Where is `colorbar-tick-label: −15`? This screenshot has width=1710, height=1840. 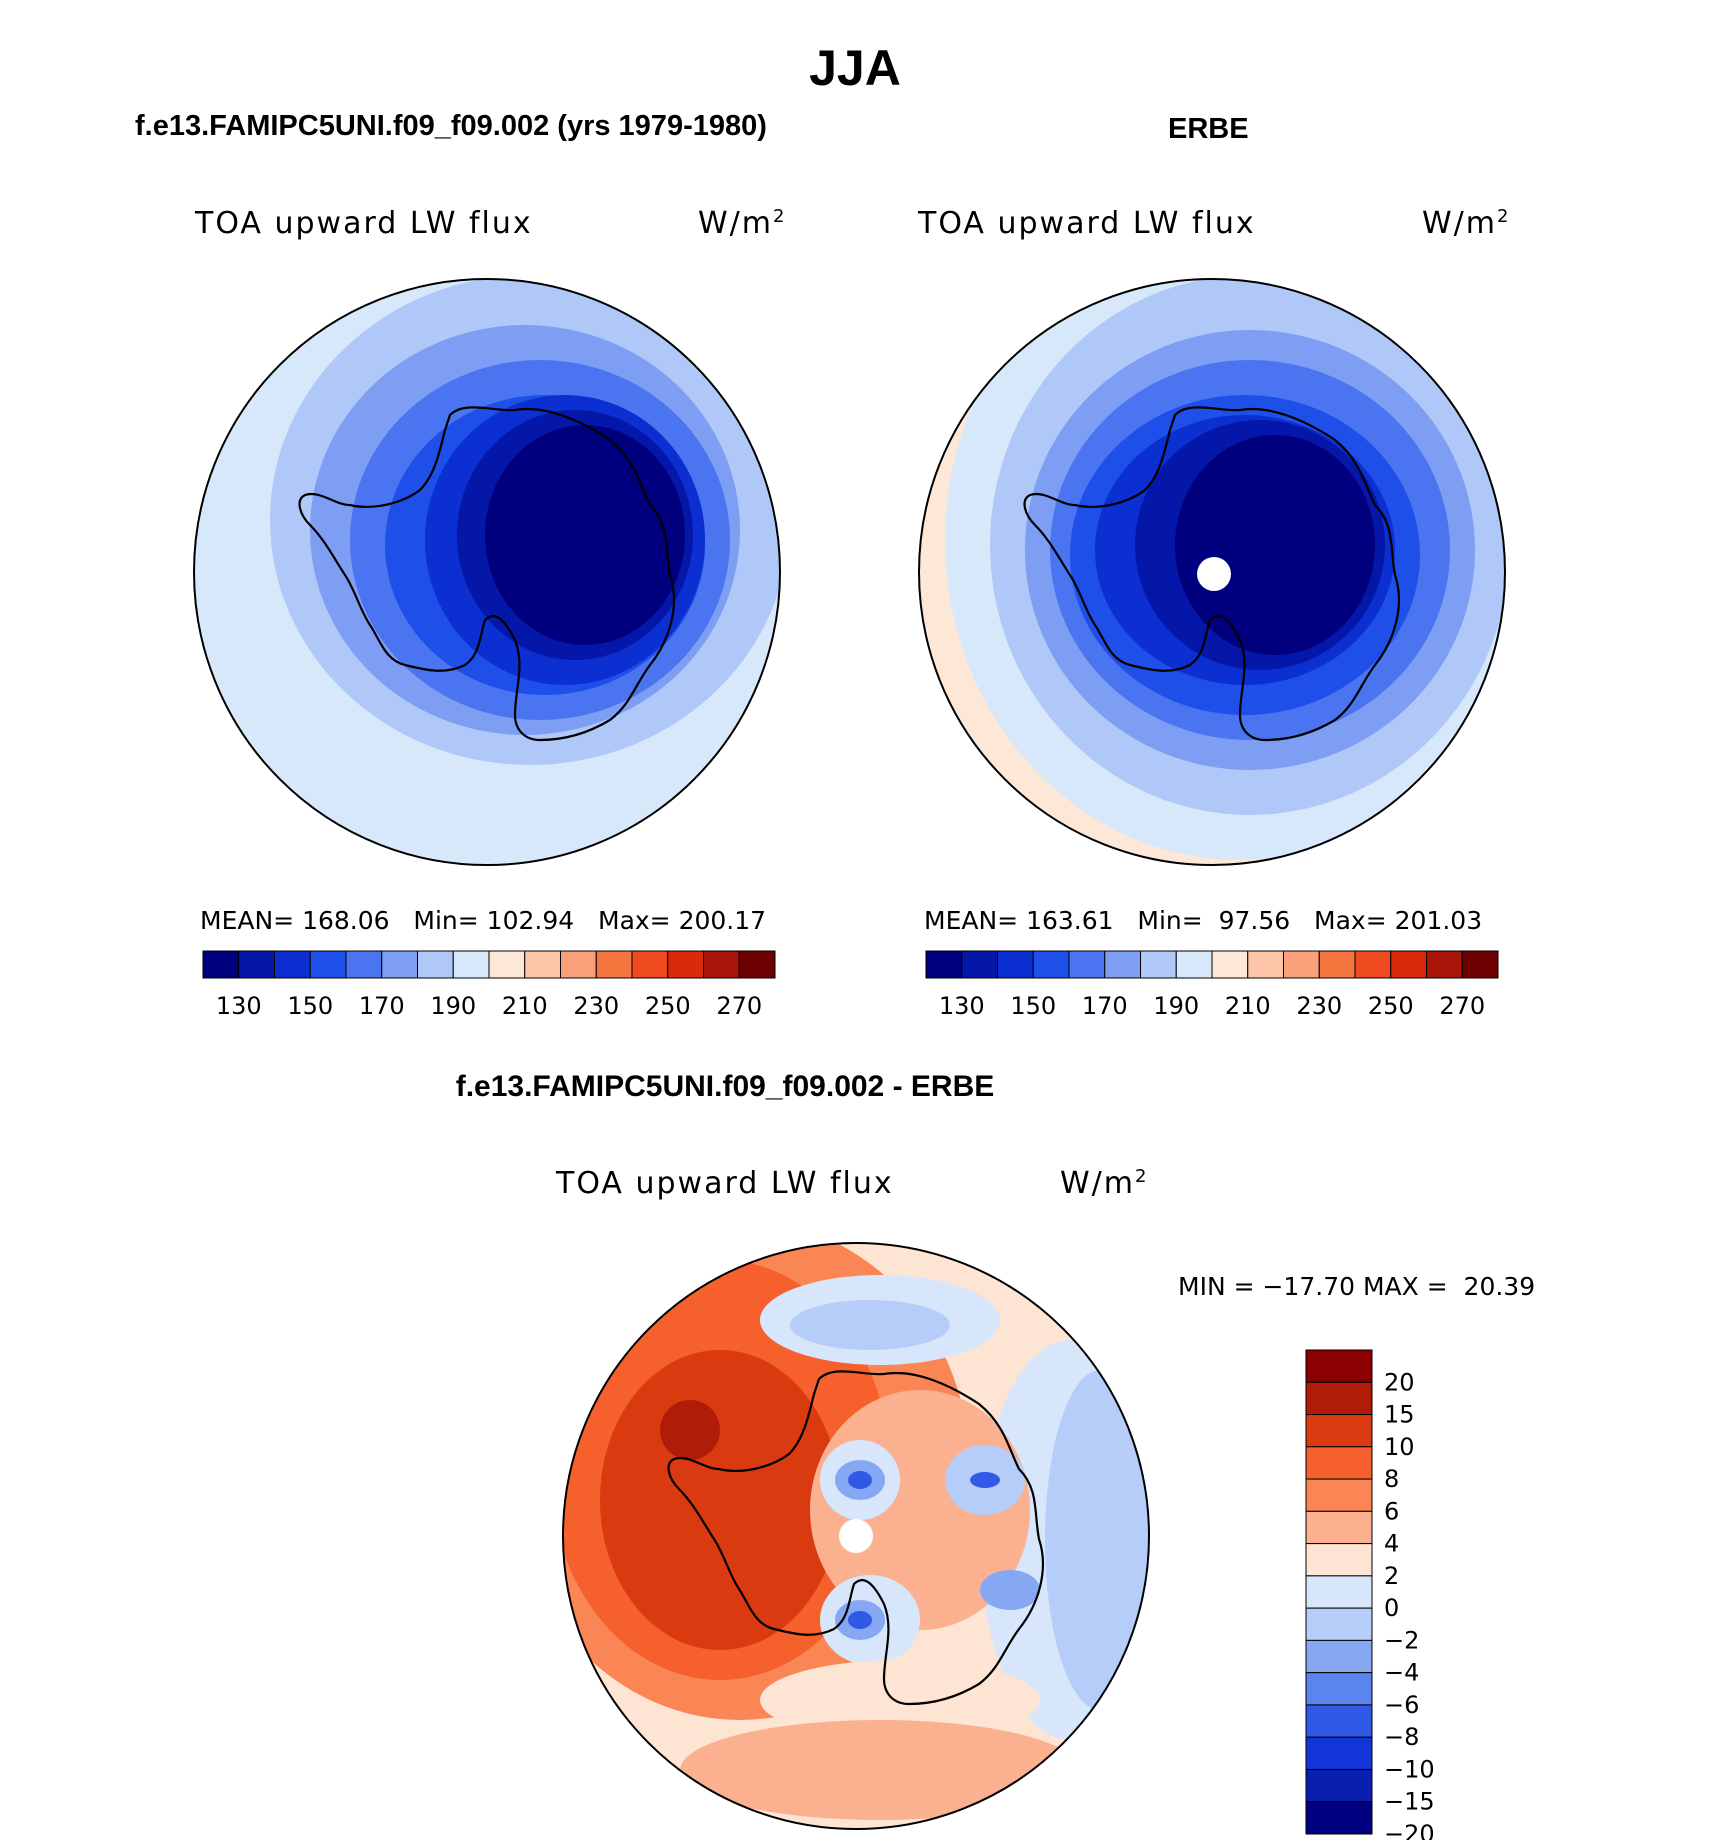
colorbar-tick-label: −15 is located at coordinates (1409, 1802).